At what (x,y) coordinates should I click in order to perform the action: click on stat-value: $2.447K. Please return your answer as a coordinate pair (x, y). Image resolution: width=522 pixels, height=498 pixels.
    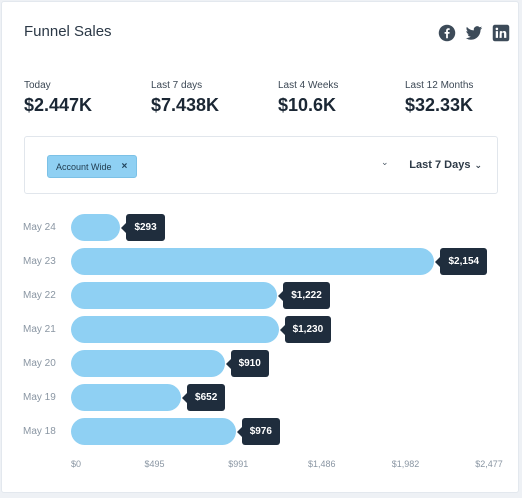
    Looking at the image, I should click on (58, 105).